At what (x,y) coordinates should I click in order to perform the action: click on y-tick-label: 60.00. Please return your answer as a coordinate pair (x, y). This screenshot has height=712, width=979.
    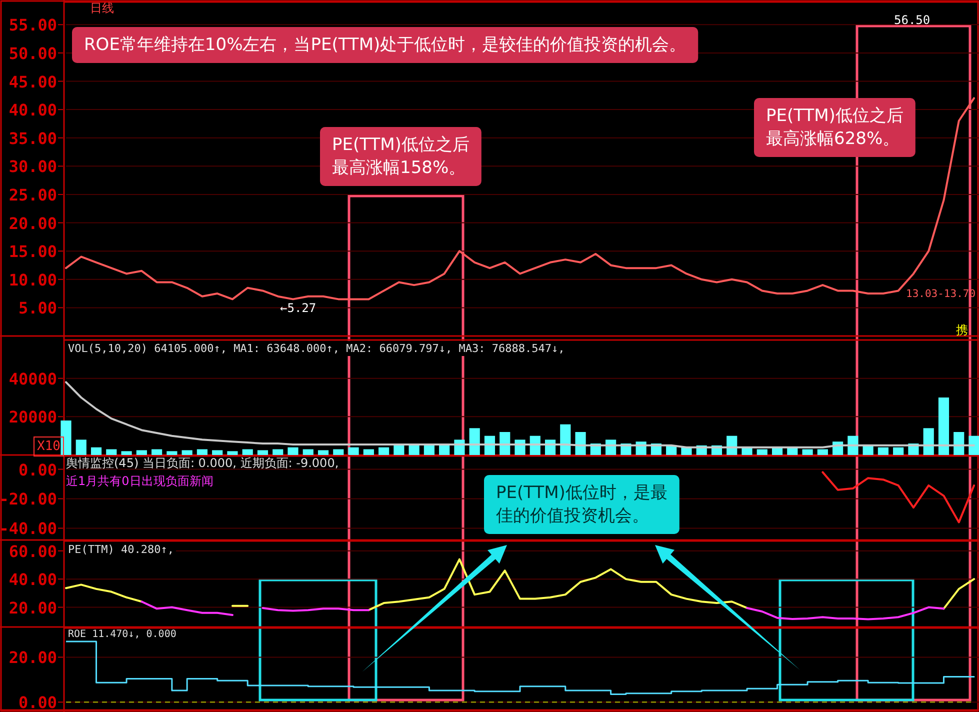
    Looking at the image, I should click on (32, 551).